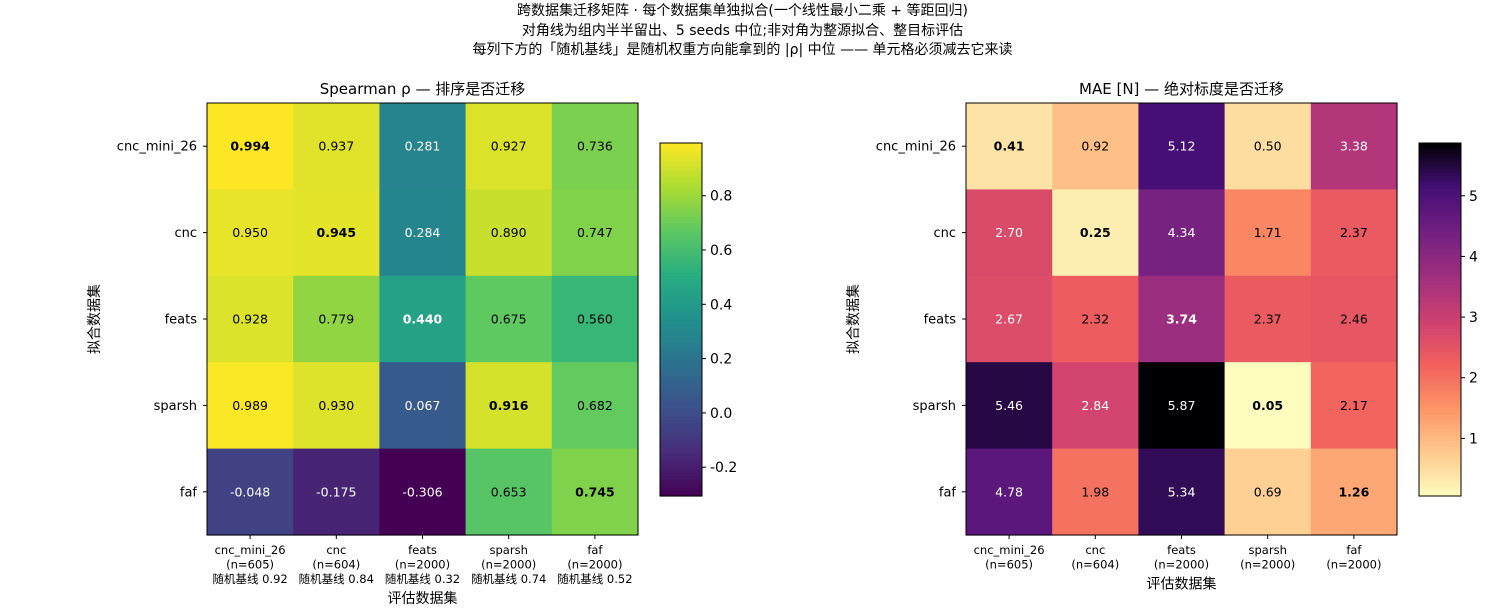 This screenshot has width=1485, height=616. What do you see at coordinates (509, 146) in the screenshot?
I see `heatmap-cell-cnc_mini_26-sparsh` at bounding box center [509, 146].